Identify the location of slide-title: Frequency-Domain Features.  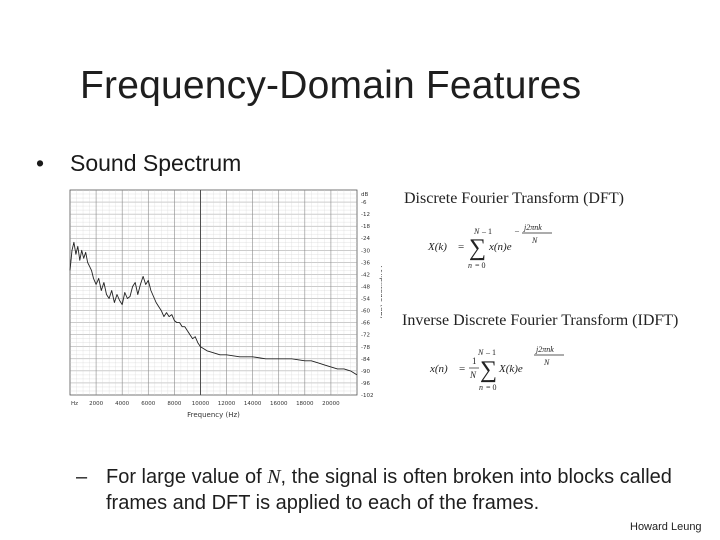
(331, 85).